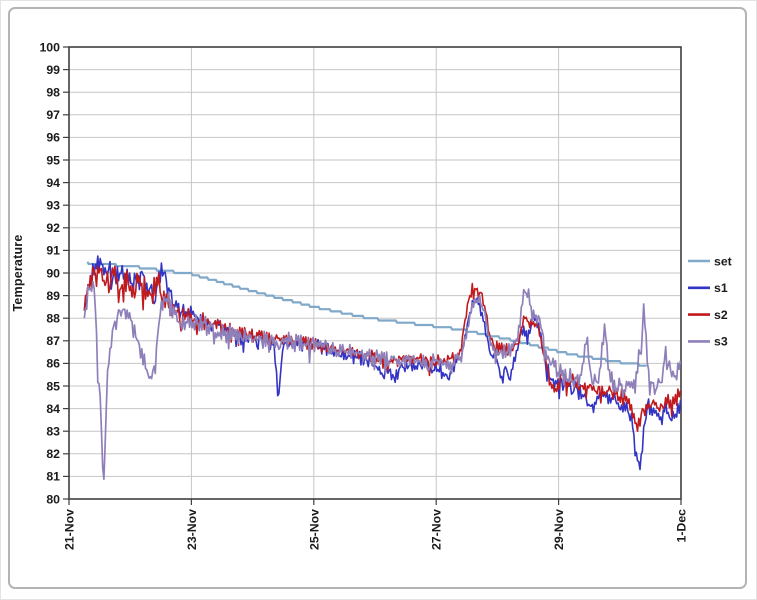 The height and width of the screenshot is (600, 757). Describe the element at coordinates (53, 454) in the screenshot. I see `y-tick-label: 82` at that location.